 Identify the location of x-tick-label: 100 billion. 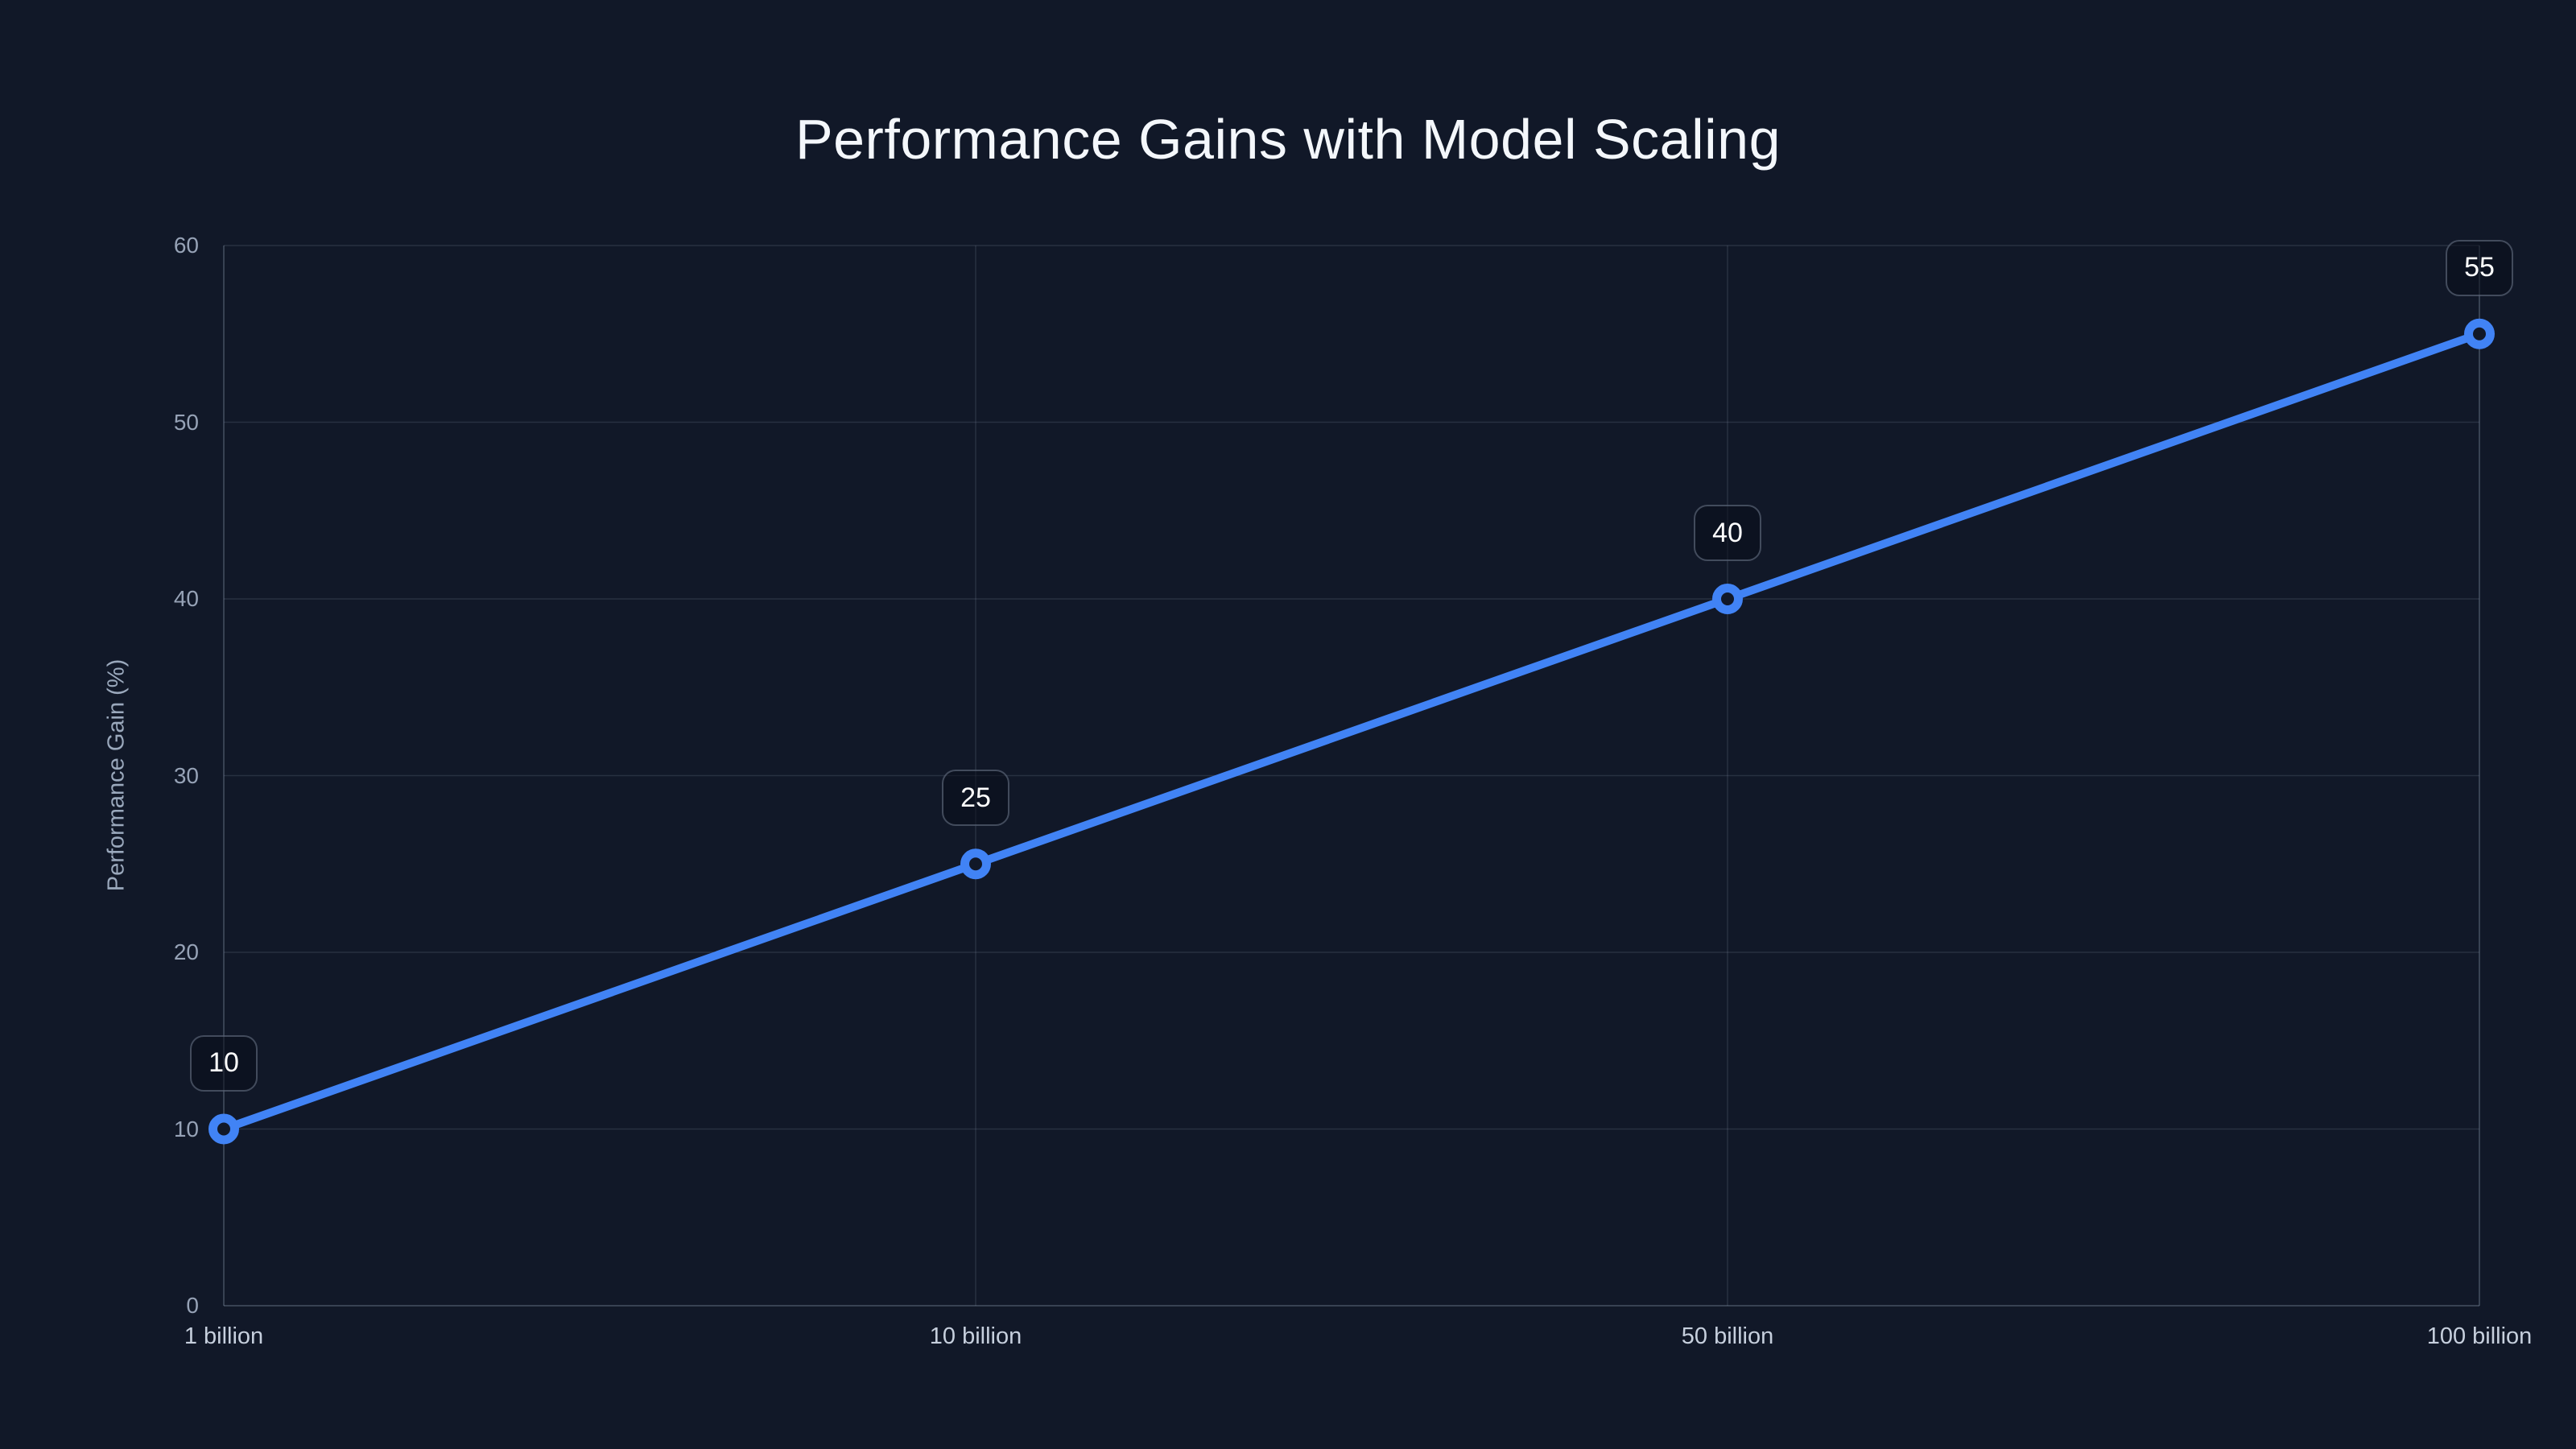
(2479, 1336).